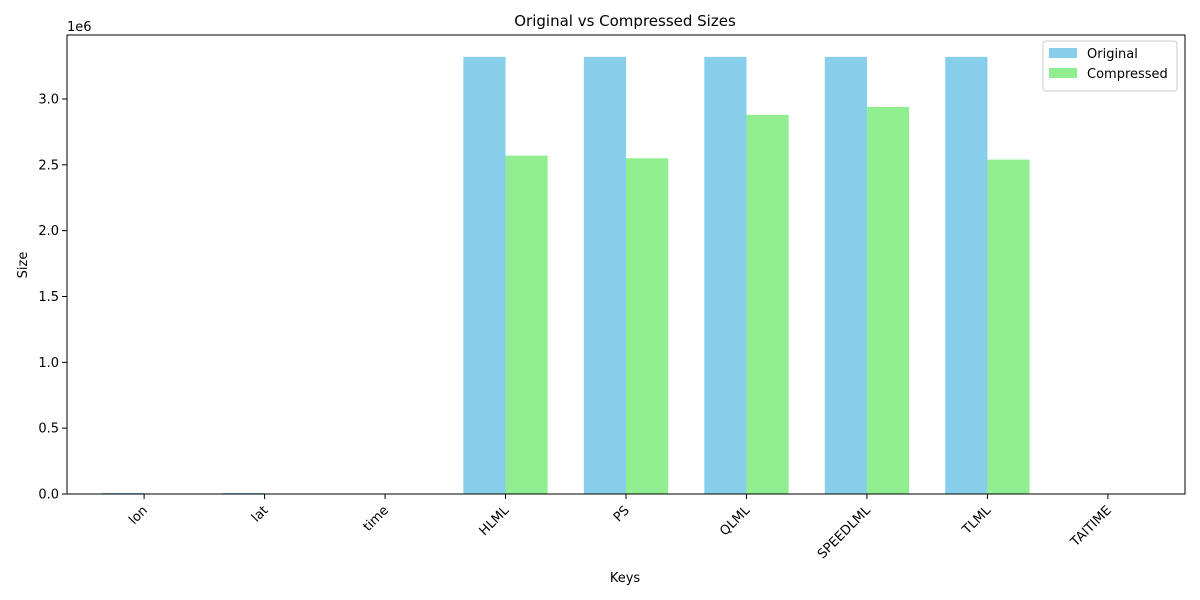 The width and height of the screenshot is (1200, 600). I want to click on bar-compressed-ps, so click(647, 326).